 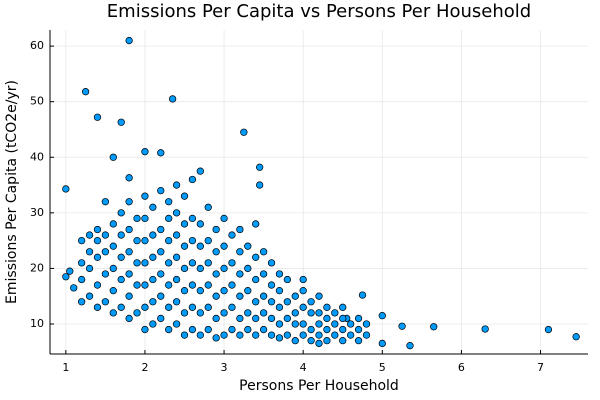 What do you see at coordinates (382, 367) in the screenshot?
I see `x-tick-label: 5` at bounding box center [382, 367].